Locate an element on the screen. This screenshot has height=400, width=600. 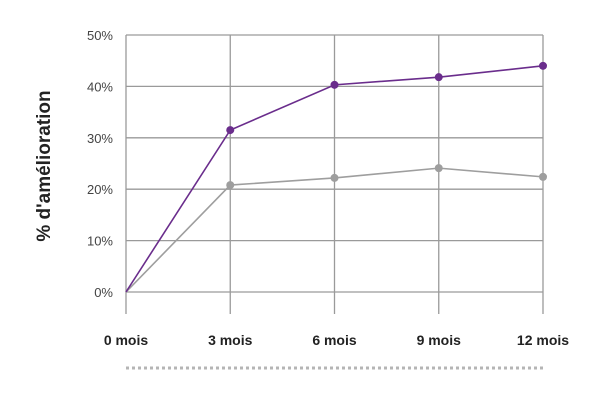
y-tick-label: 40% is located at coordinates (100, 86).